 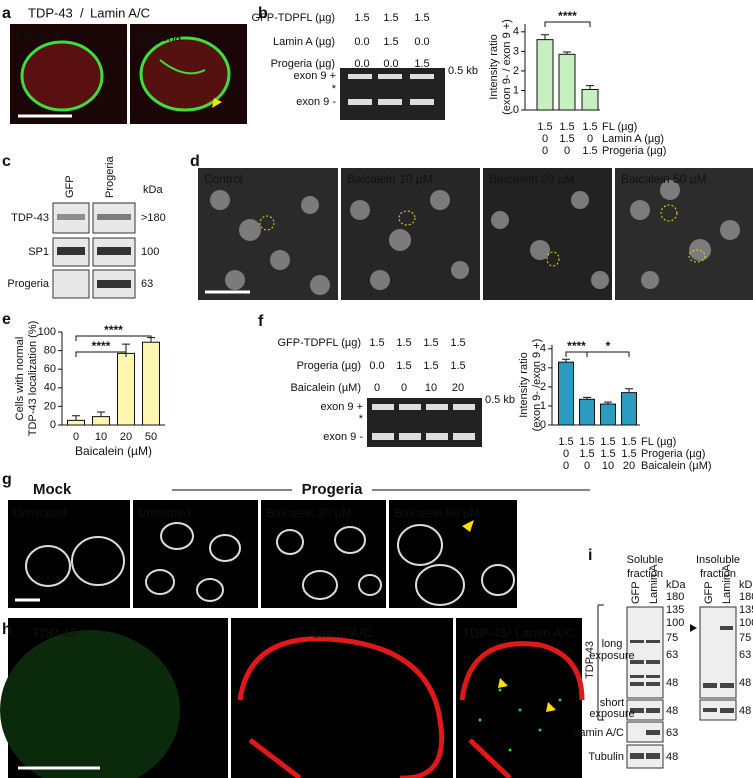 I want to click on row-label: Tubulin, so click(x=606, y=757).